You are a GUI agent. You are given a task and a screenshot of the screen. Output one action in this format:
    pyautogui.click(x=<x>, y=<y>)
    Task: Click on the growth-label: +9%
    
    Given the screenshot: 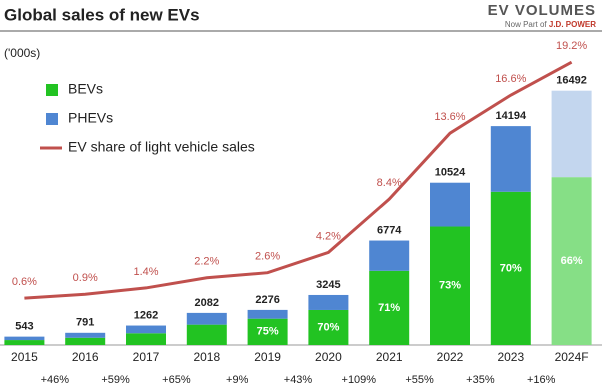 What is the action you would take?
    pyautogui.click(x=237, y=380)
    